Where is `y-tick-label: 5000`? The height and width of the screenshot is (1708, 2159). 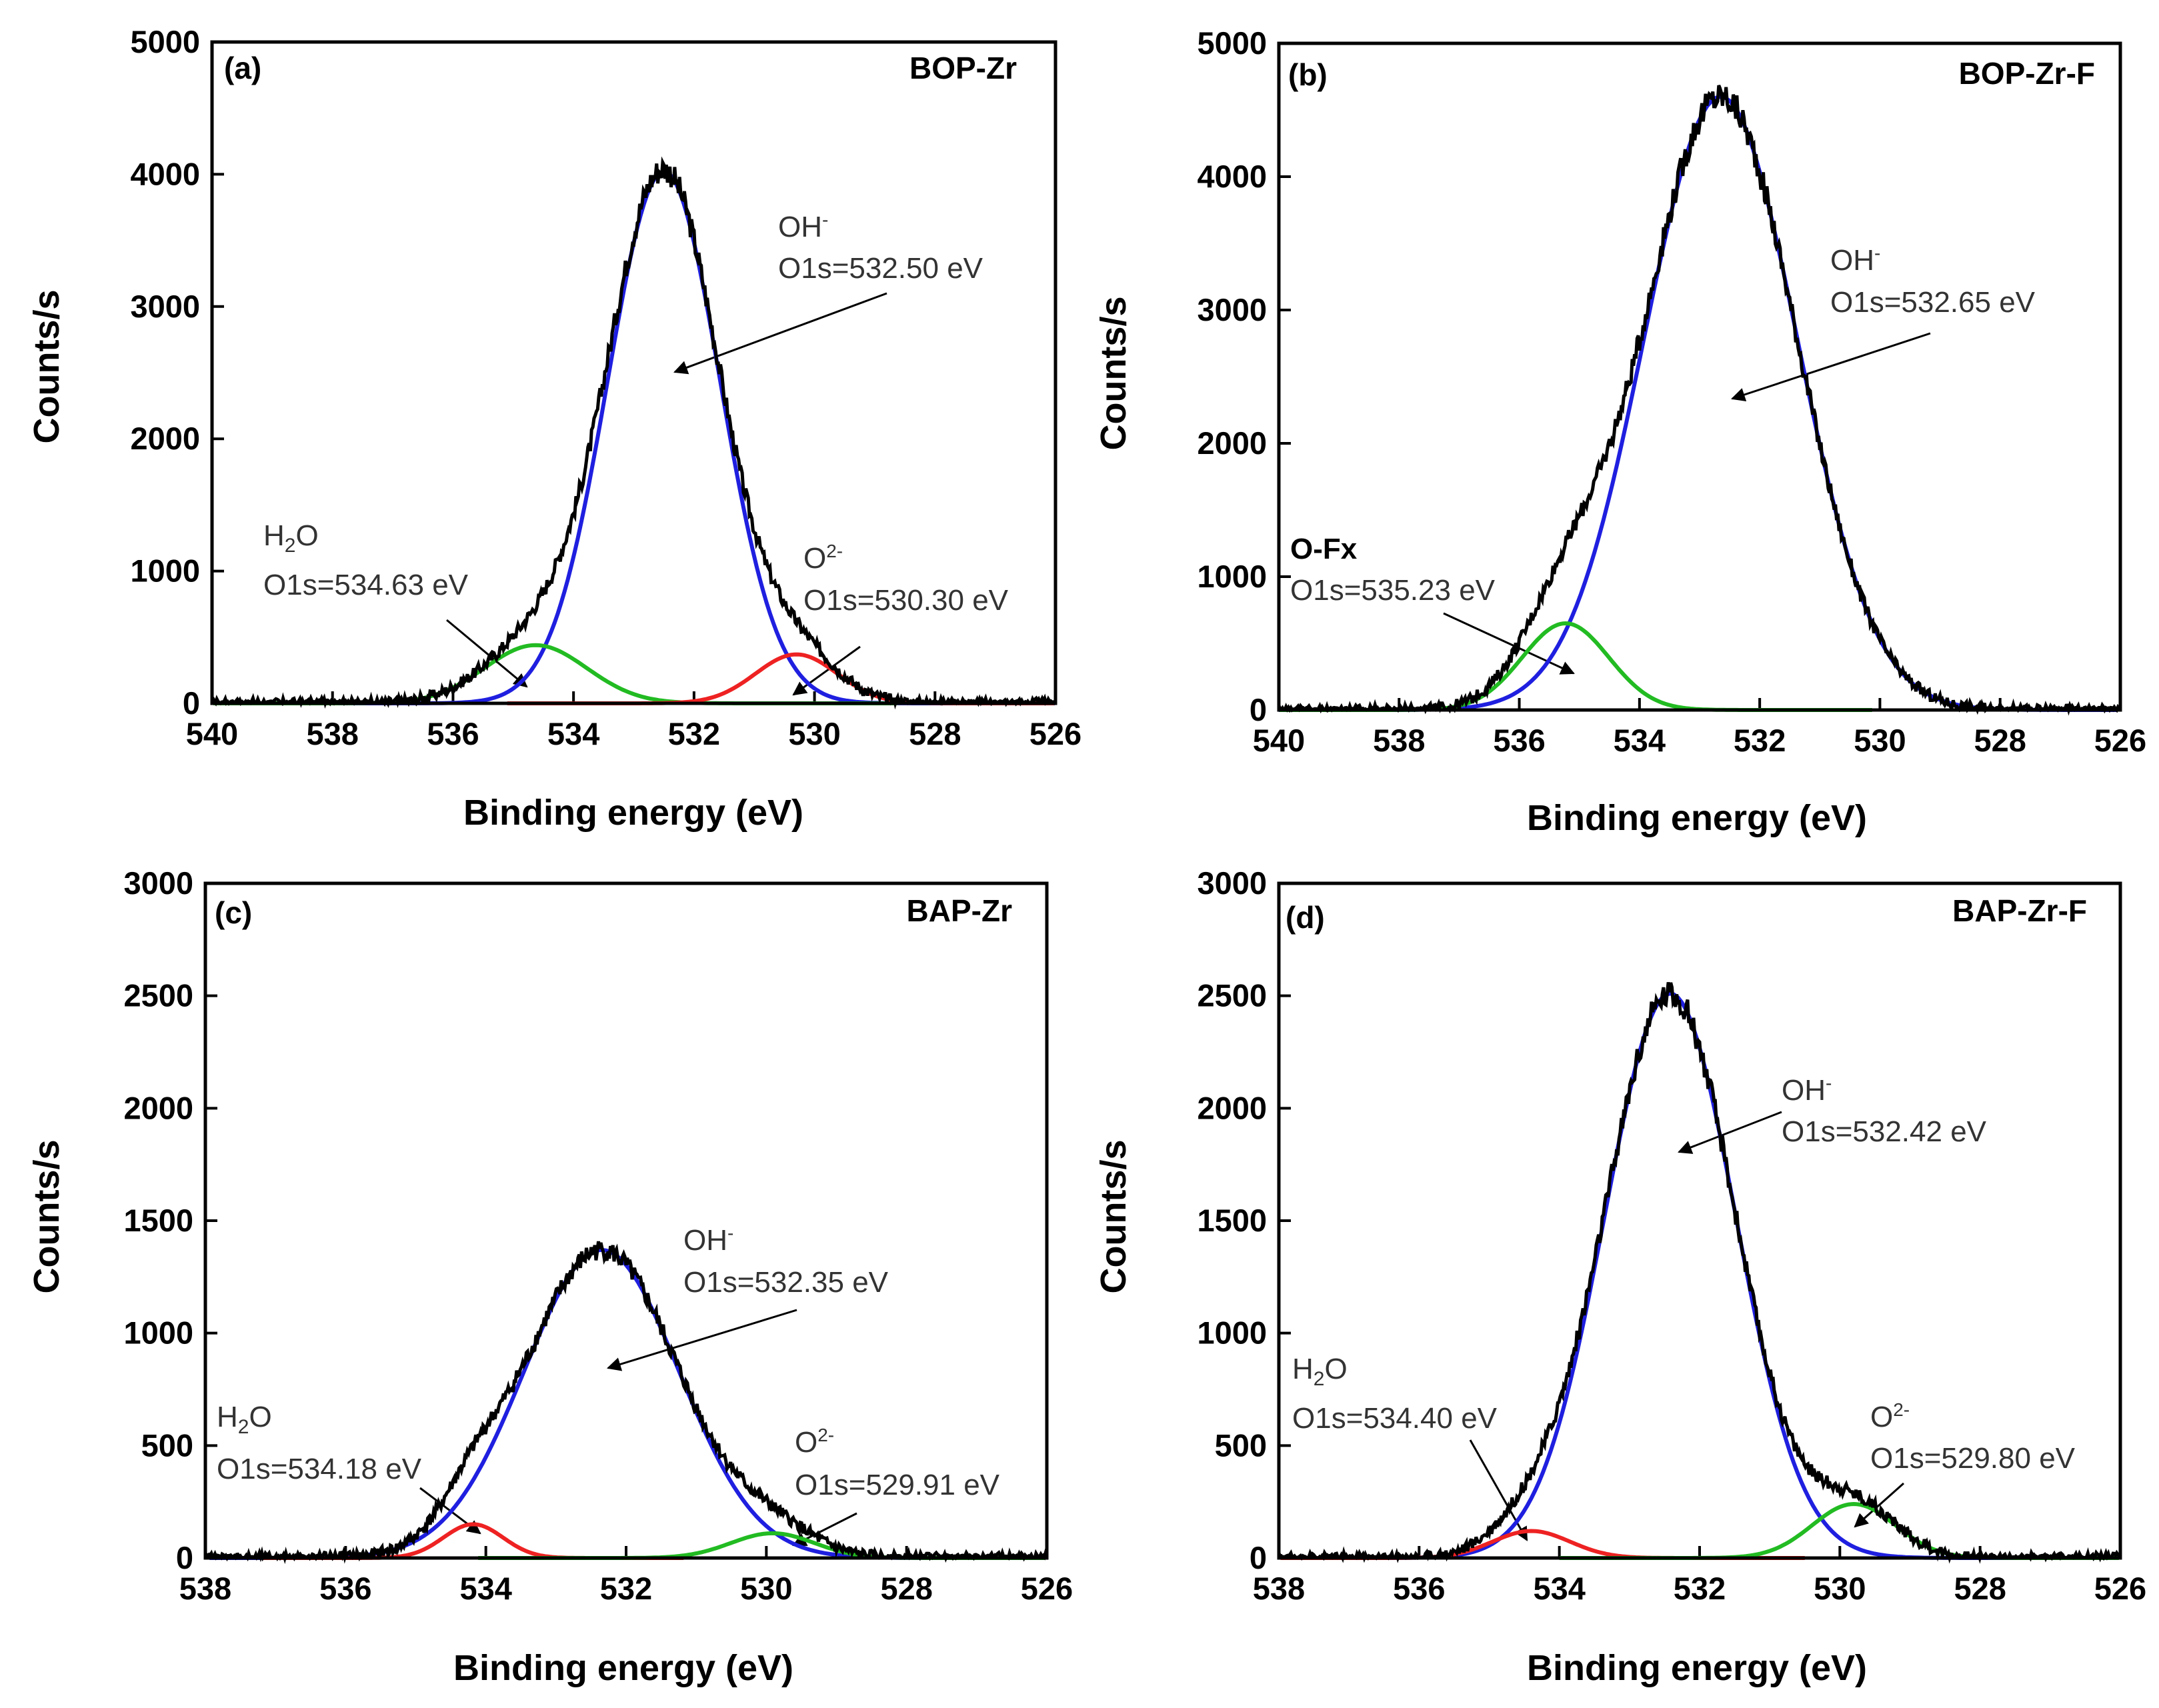 y-tick-label: 5000 is located at coordinates (1232, 43).